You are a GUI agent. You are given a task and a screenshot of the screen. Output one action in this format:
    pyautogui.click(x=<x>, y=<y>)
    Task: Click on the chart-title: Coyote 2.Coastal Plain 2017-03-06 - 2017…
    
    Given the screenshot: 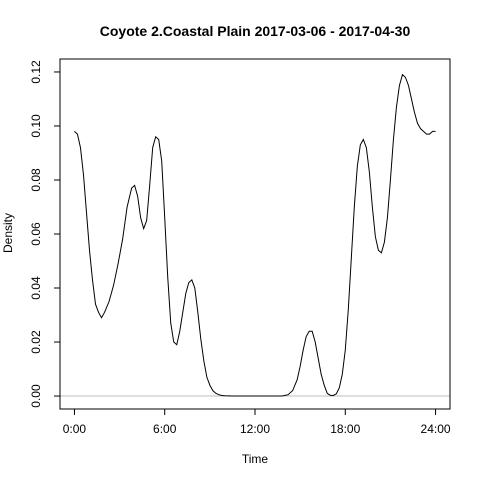 What is the action you would take?
    pyautogui.click(x=255, y=31)
    